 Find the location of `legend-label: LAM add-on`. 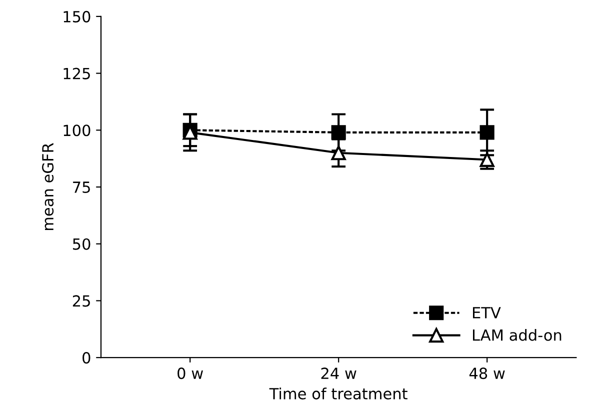

legend-label: LAM add-on is located at coordinates (517, 335).